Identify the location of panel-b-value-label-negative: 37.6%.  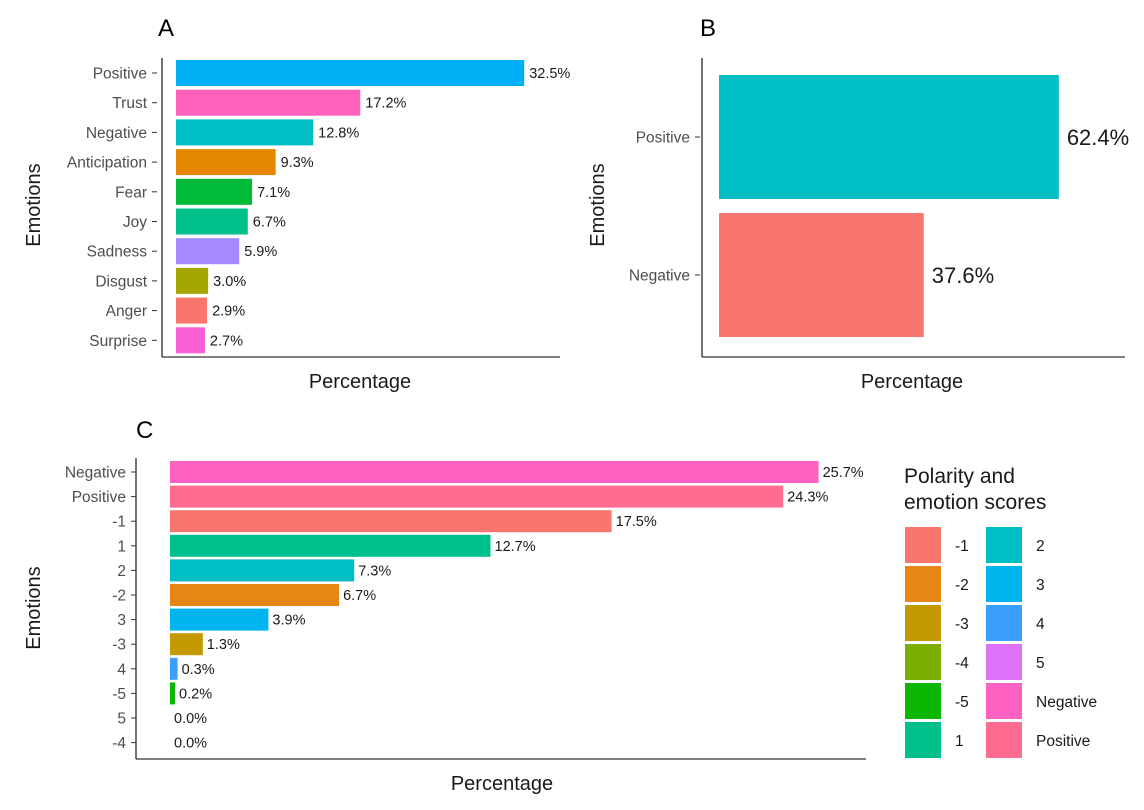
(963, 275).